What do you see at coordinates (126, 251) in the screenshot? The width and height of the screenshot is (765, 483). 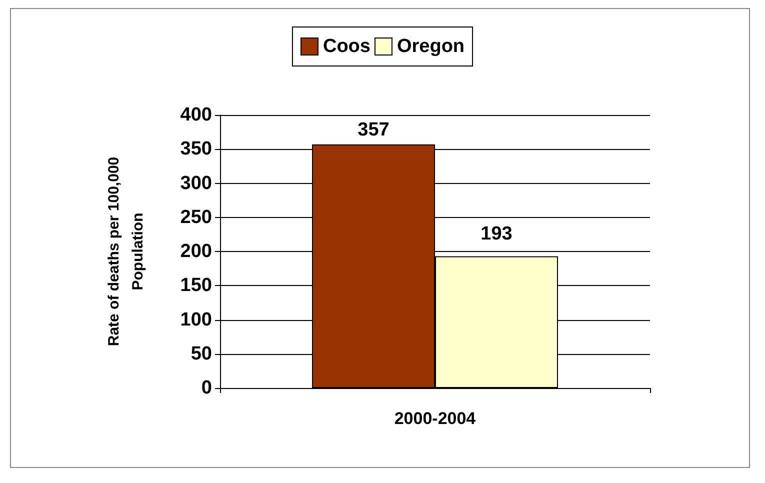 I see `y-axis-title: Rate of deaths per 100,000 Population` at bounding box center [126, 251].